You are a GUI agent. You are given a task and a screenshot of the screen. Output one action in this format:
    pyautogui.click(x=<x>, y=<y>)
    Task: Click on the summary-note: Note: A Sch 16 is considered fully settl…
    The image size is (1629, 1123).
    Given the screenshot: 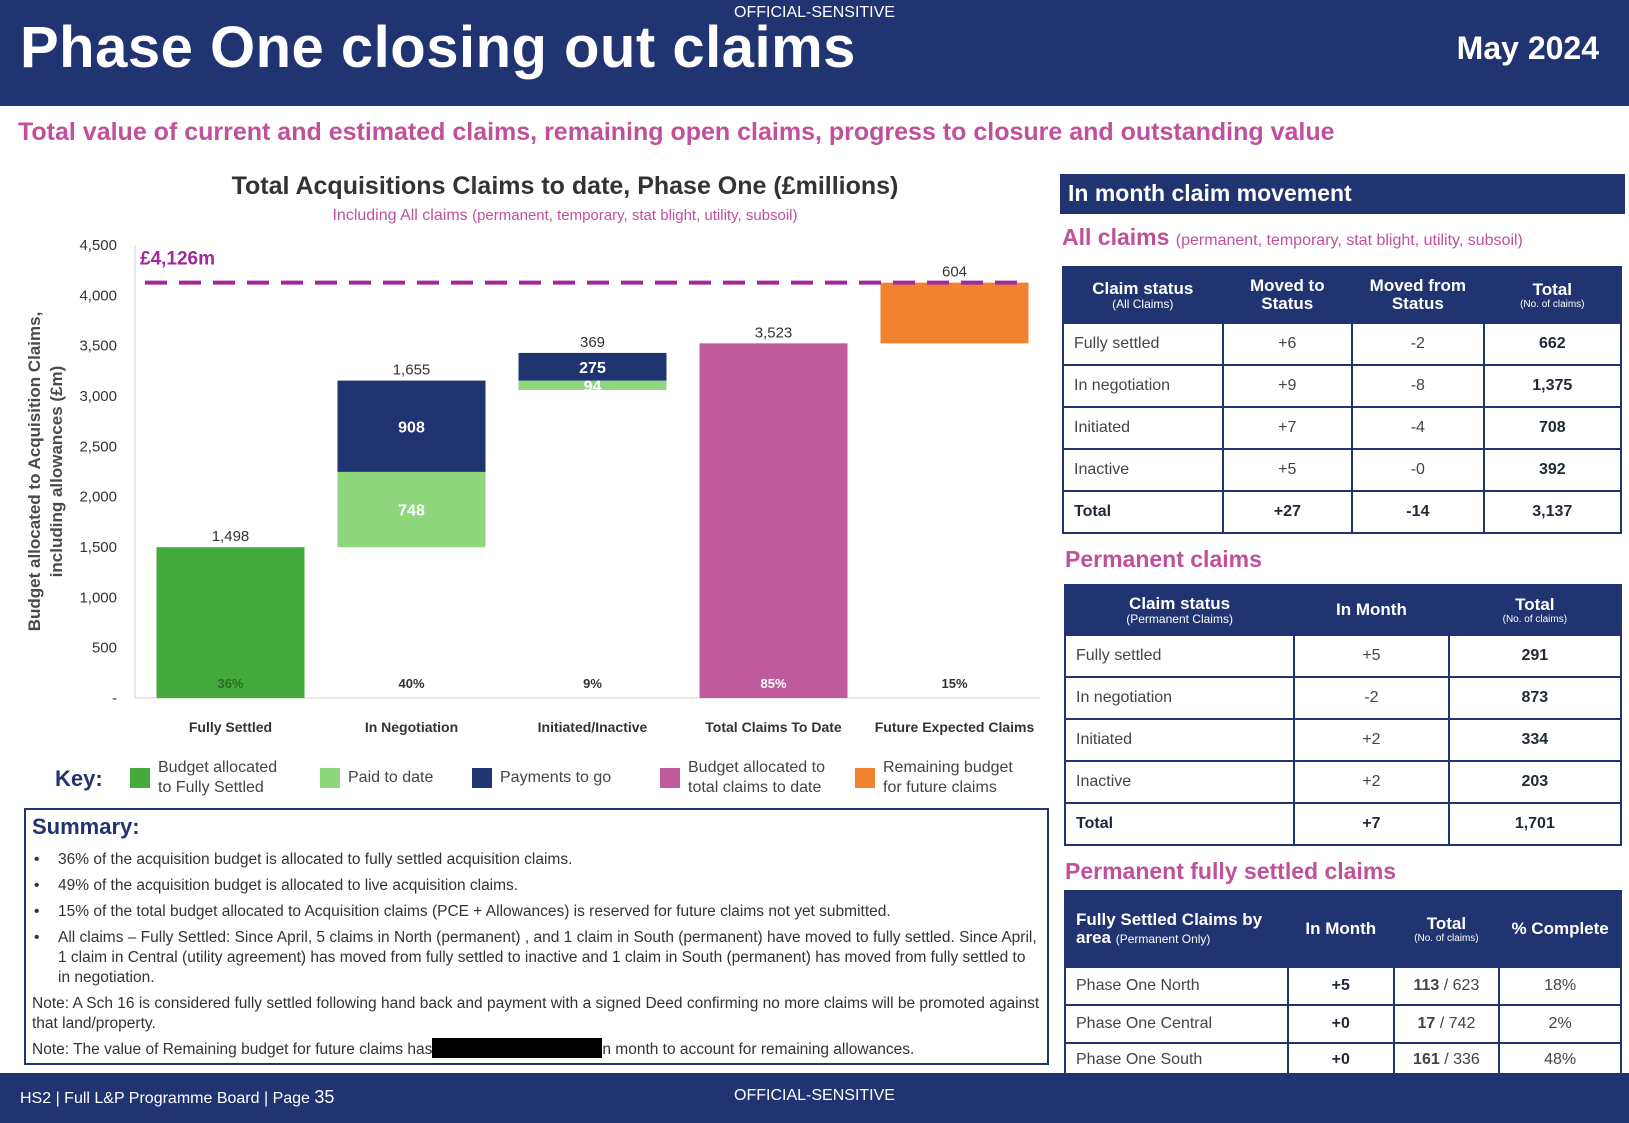 What is the action you would take?
    pyautogui.click(x=536, y=1013)
    